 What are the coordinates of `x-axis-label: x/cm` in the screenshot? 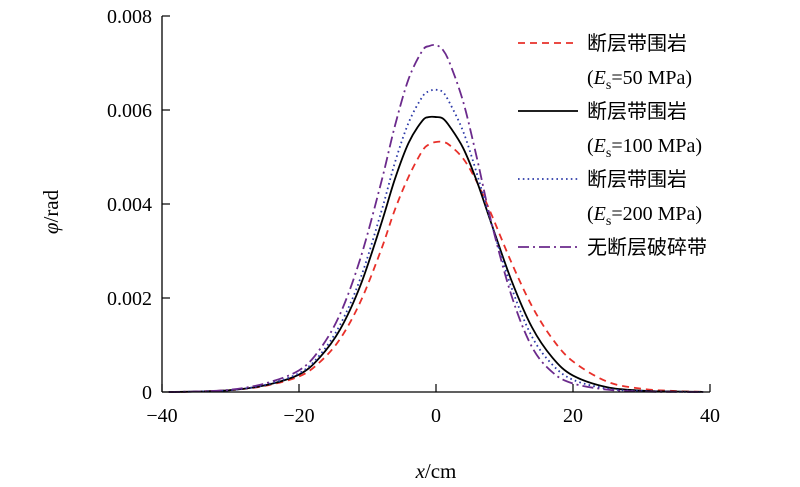 It's located at (436, 471).